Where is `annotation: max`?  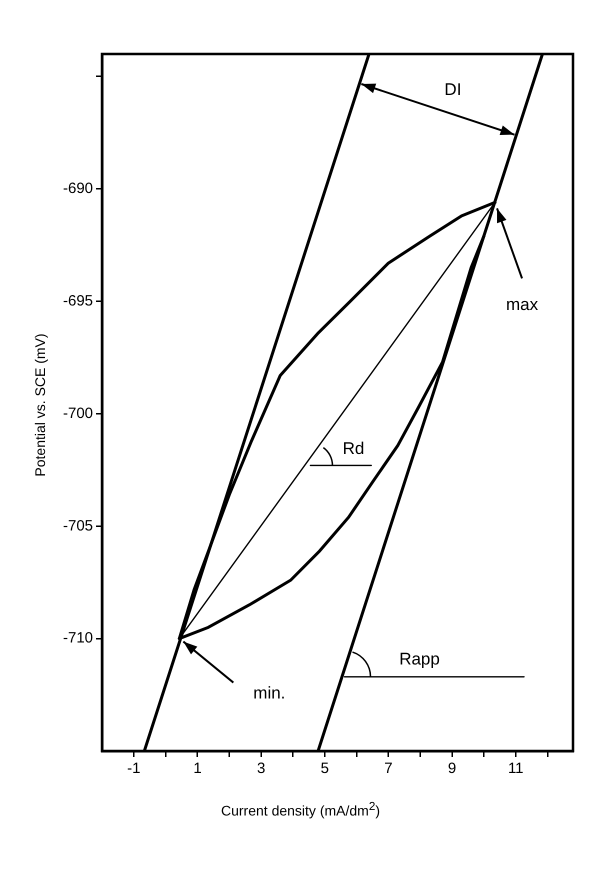
annotation: max is located at coordinates (522, 304).